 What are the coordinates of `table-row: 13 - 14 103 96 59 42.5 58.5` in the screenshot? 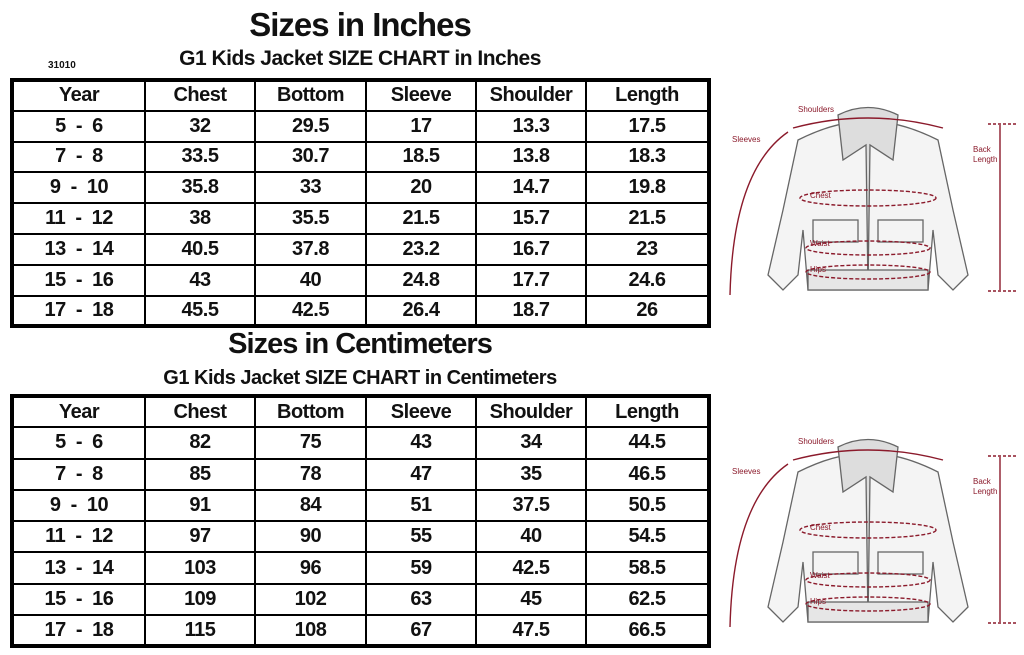 It's located at (360, 568).